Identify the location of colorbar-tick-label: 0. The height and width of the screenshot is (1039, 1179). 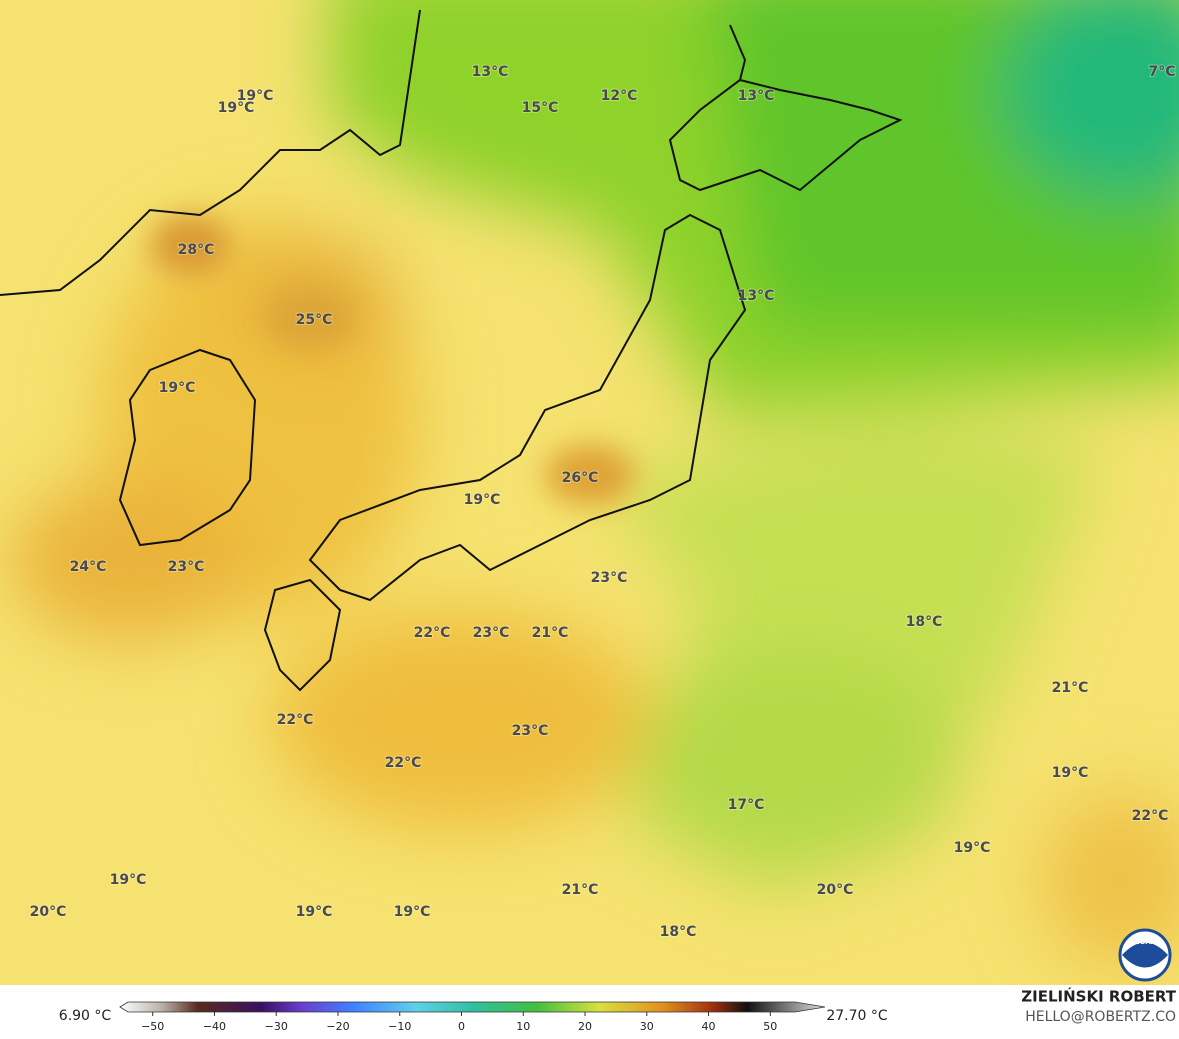
(461, 1026).